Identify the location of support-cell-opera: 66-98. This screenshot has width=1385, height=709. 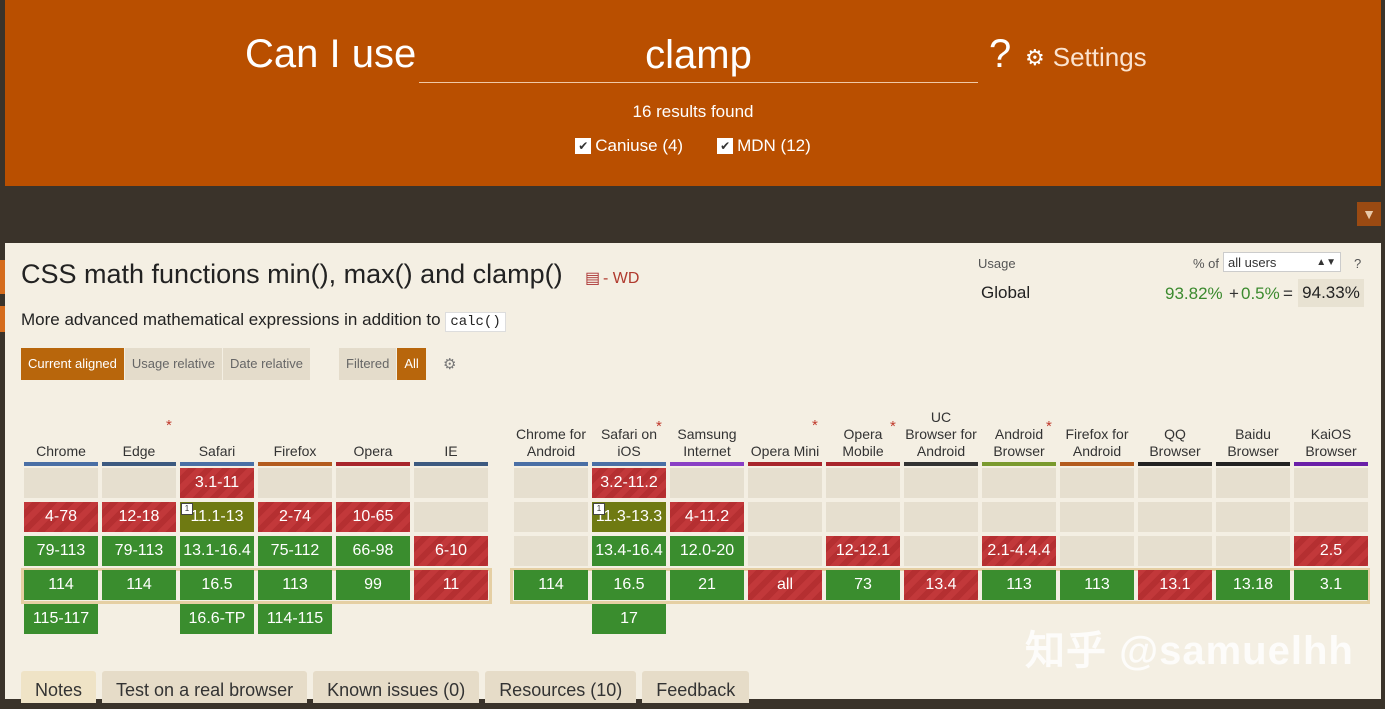
(373, 551).